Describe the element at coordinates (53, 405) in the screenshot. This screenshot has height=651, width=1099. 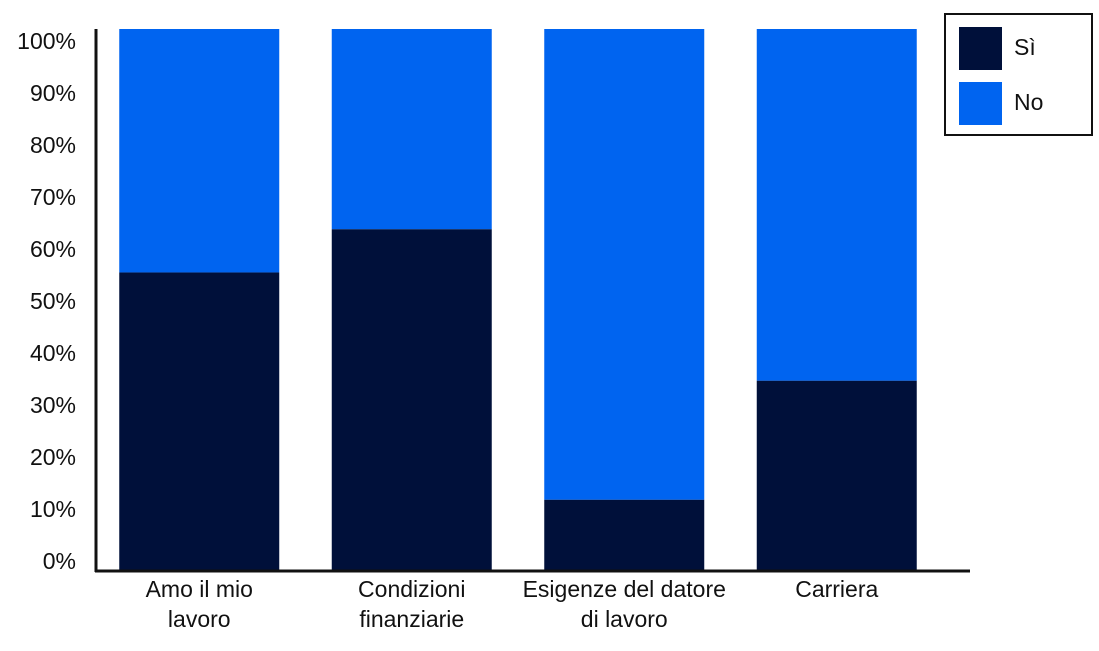
I see `y-tick-label: 30%` at that location.